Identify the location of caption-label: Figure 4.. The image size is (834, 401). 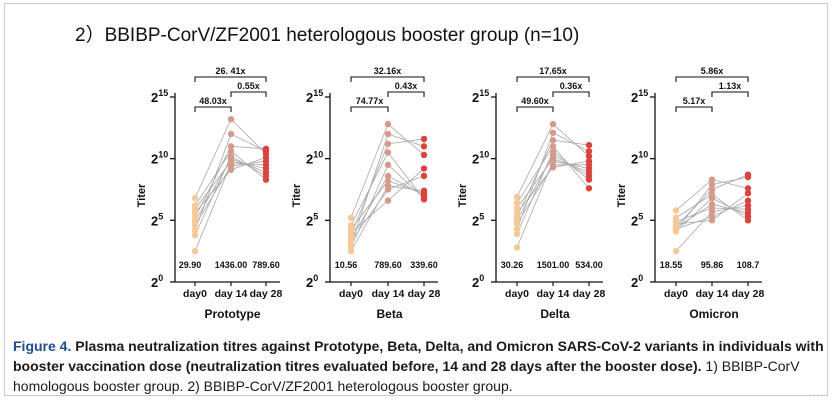
(42, 346).